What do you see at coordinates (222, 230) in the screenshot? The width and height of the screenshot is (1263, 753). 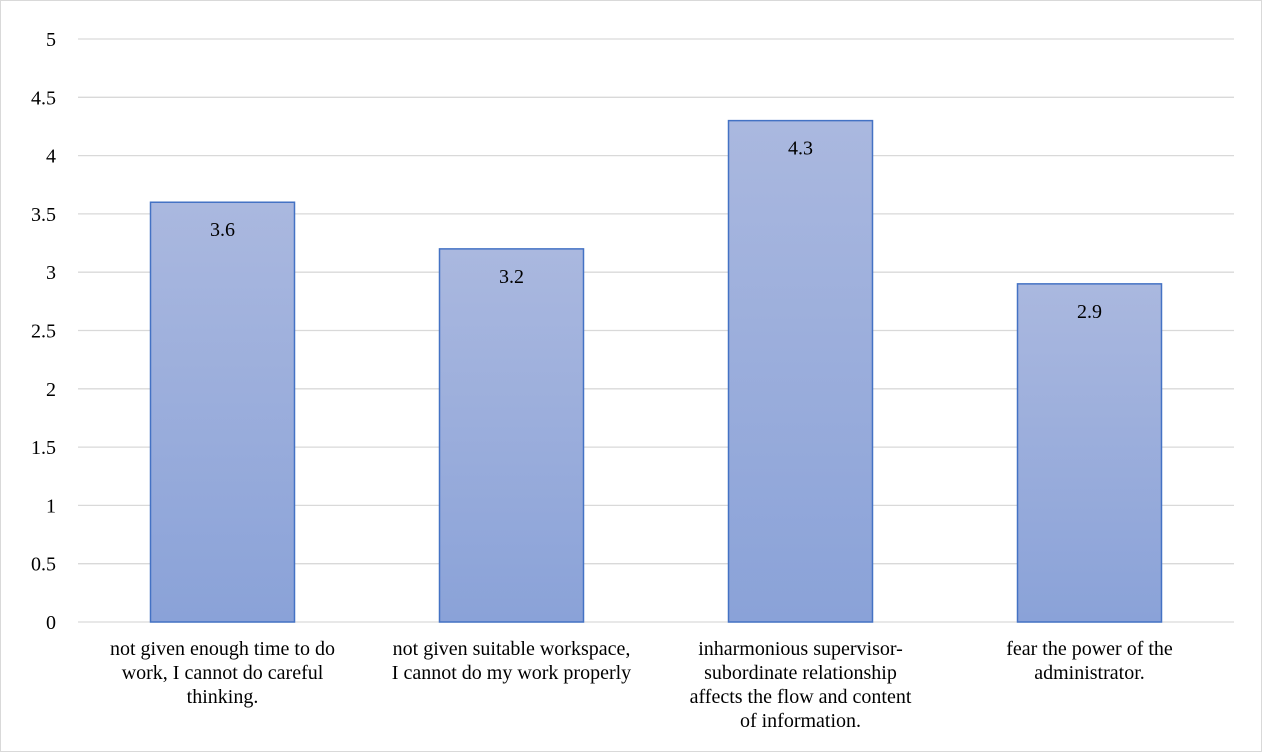 I see `data-label: 3.6` at bounding box center [222, 230].